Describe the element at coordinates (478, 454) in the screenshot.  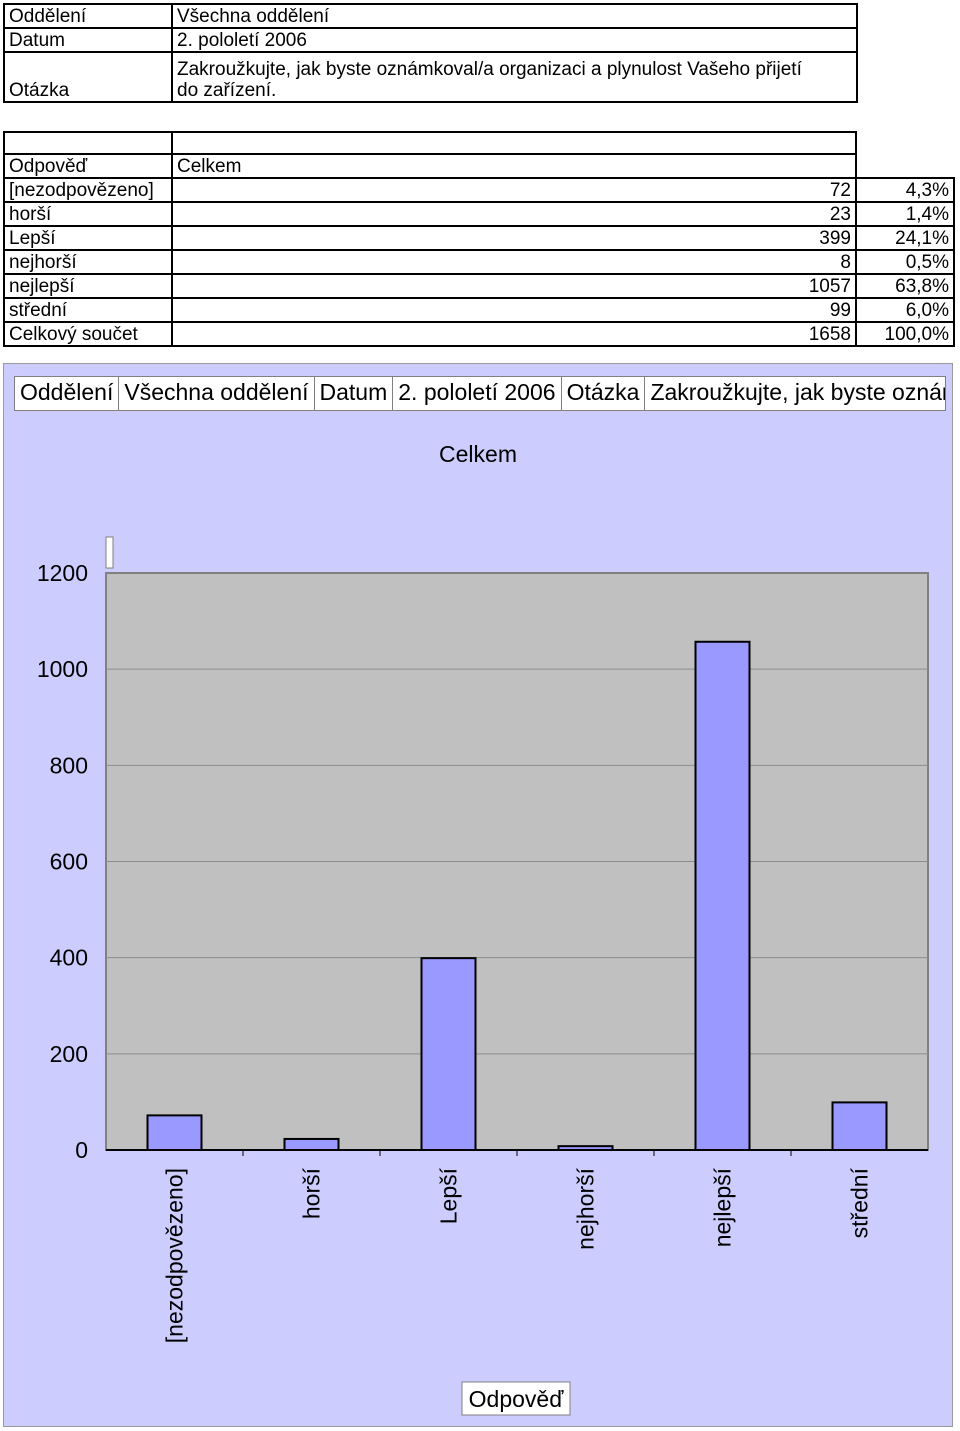
I see `chart-title: Celkem` at that location.